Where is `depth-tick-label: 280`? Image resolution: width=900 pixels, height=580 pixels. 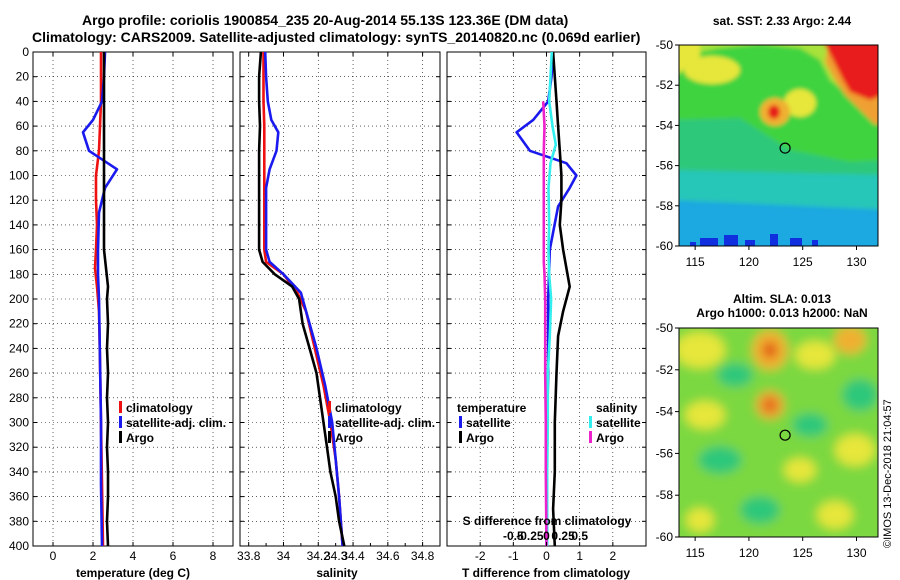 depth-tick-label: 280 is located at coordinates (19, 398).